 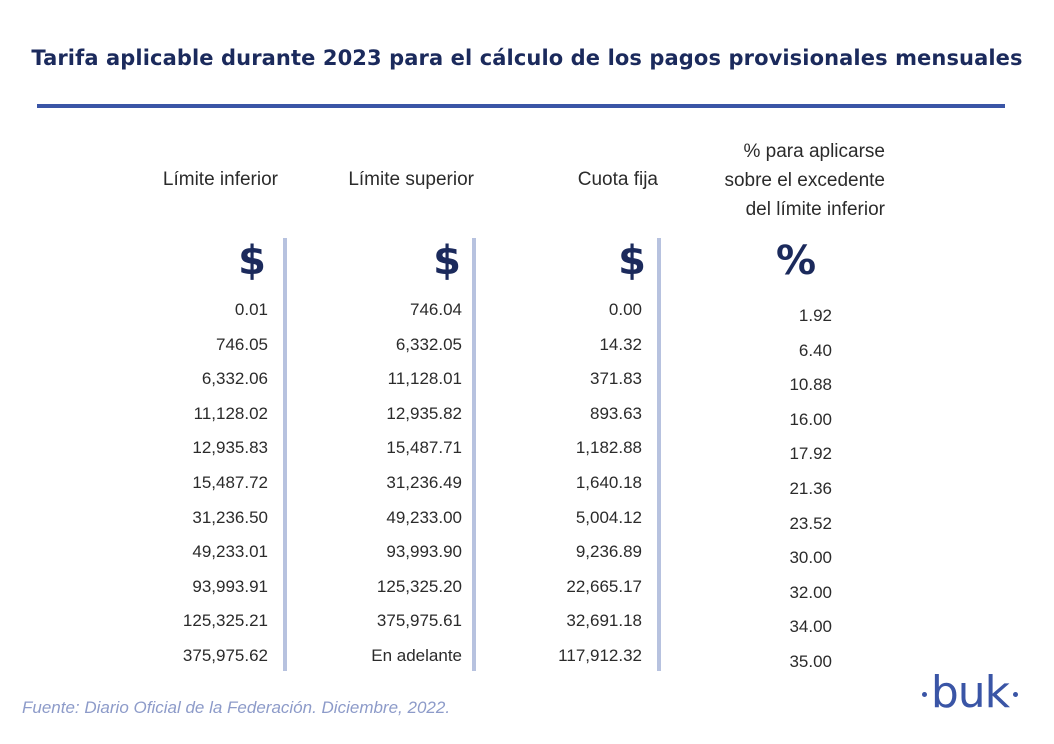 What do you see at coordinates (436, 309) in the screenshot?
I see `cell-limite-superior: 746.04` at bounding box center [436, 309].